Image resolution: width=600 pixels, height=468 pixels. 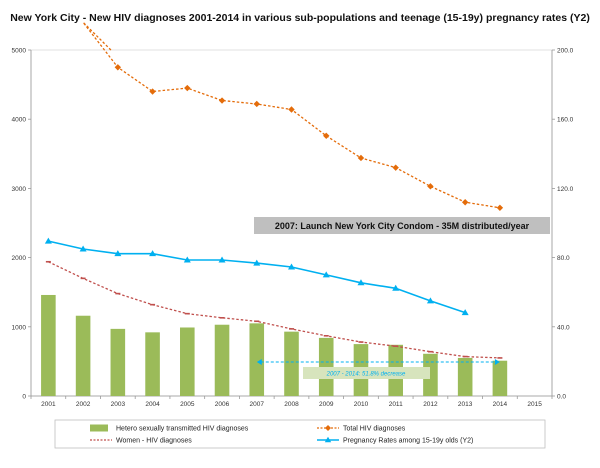 I want to click on x-tick-label: 2011, so click(x=396, y=404).